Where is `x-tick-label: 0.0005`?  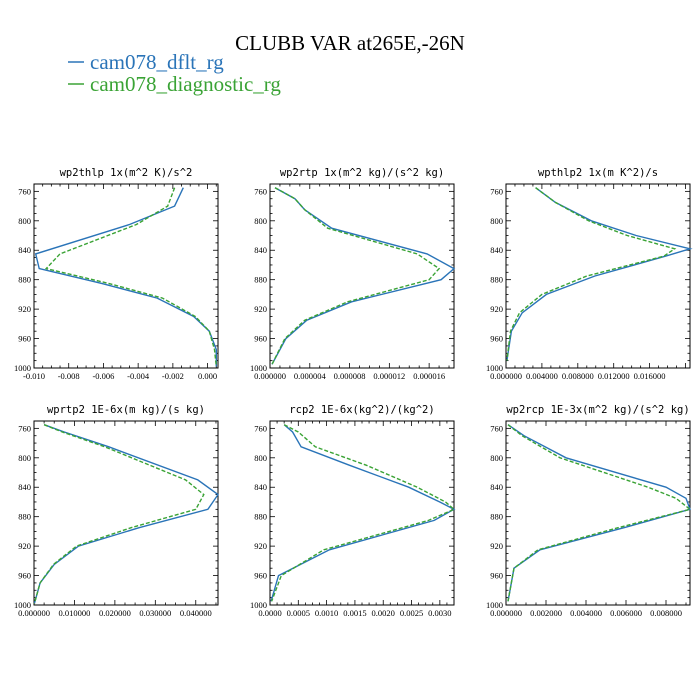 x-tick-label: 0.0005 is located at coordinates (298, 613).